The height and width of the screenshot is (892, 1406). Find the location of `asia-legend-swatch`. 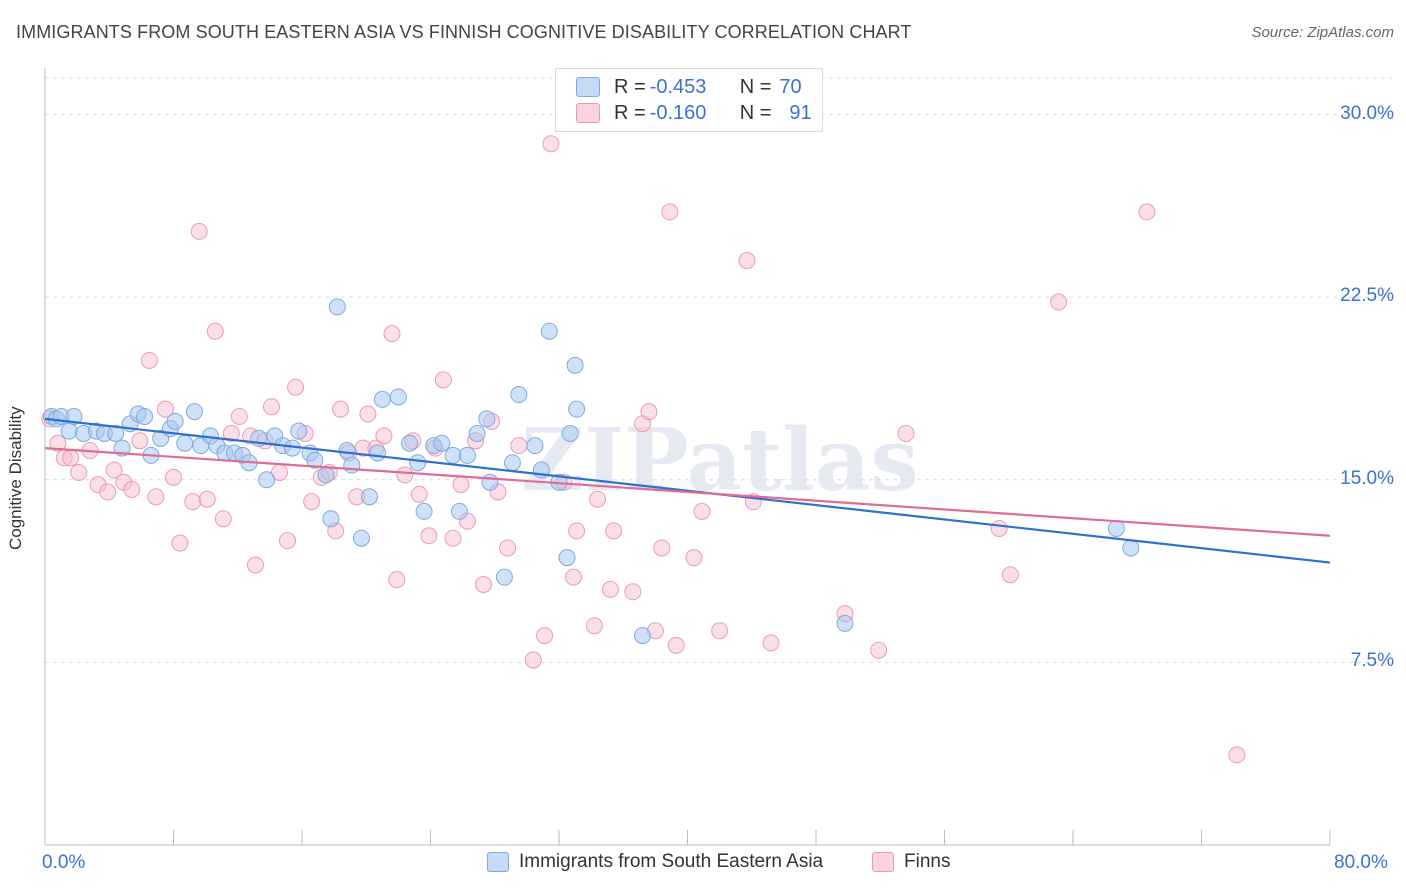

asia-legend-swatch is located at coordinates (498, 862).